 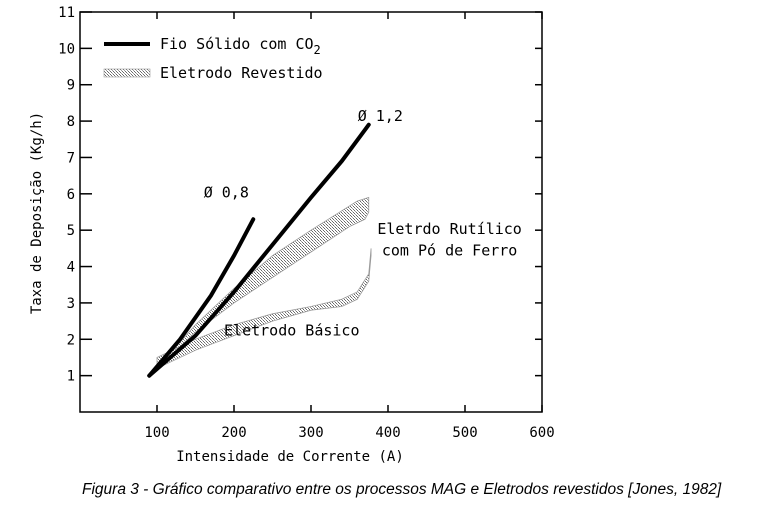 What do you see at coordinates (380, 116) in the screenshot?
I see `annotation-1-2: Ø 1,2` at bounding box center [380, 116].